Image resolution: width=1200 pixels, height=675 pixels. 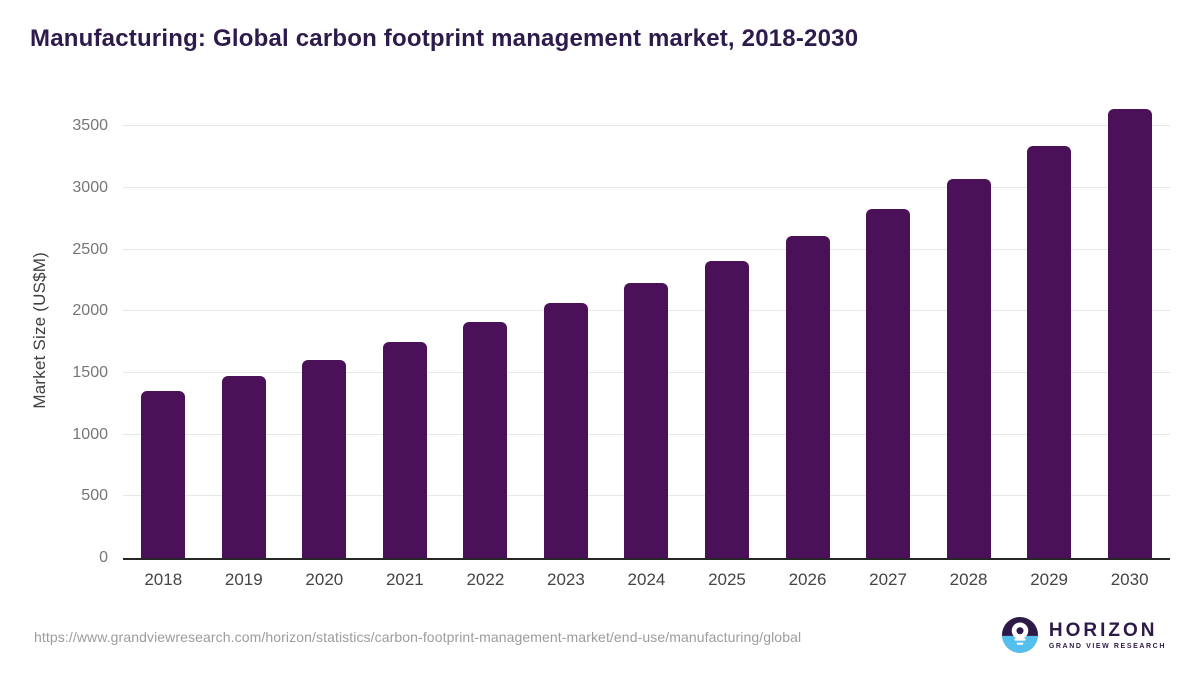 I want to click on x-tick-label-2023: 2023, so click(x=566, y=579).